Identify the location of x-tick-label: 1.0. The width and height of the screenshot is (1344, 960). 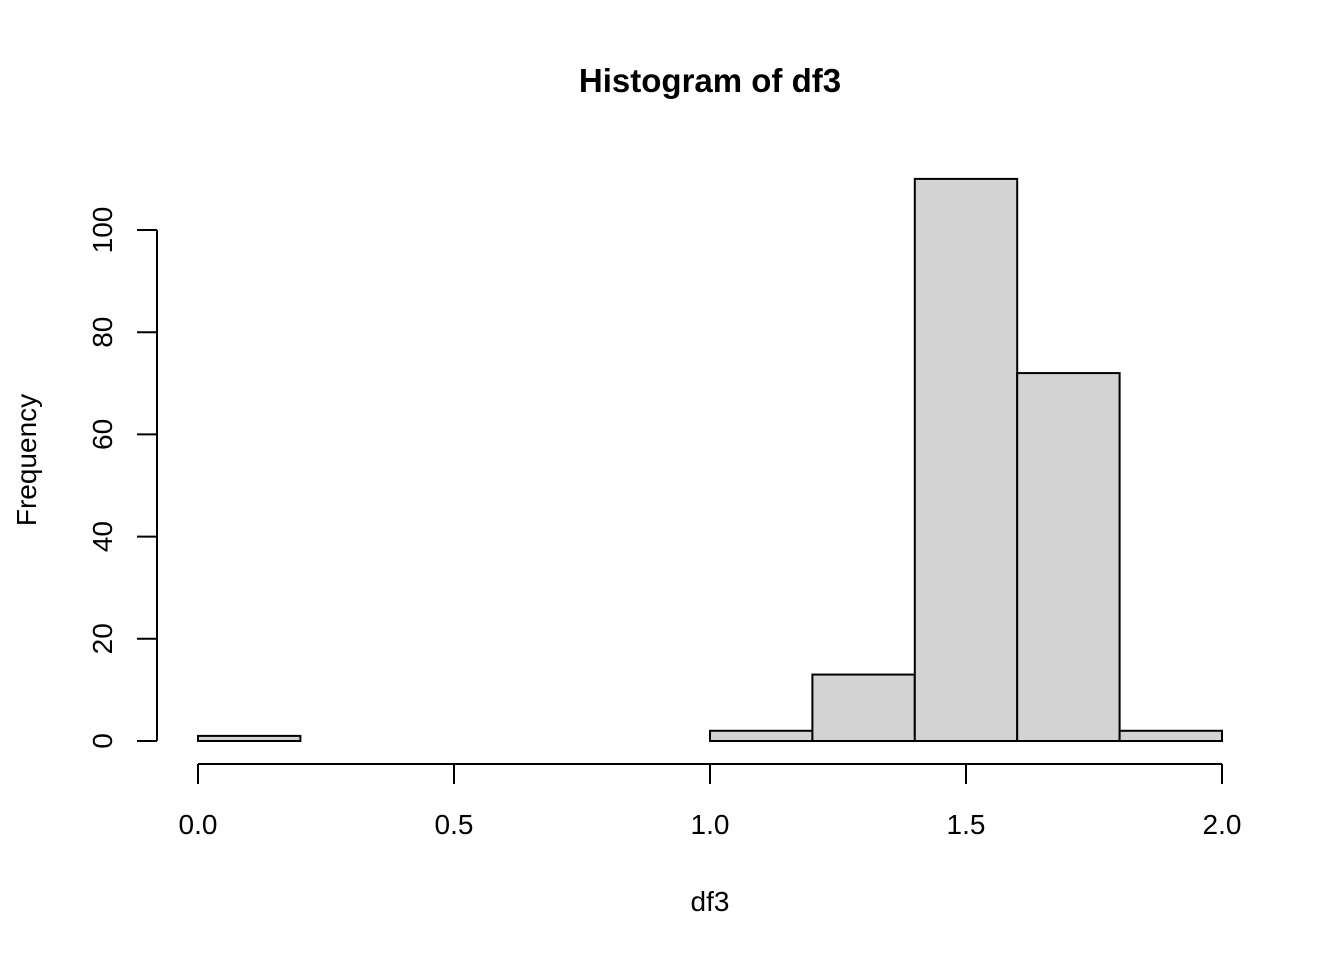
(710, 824).